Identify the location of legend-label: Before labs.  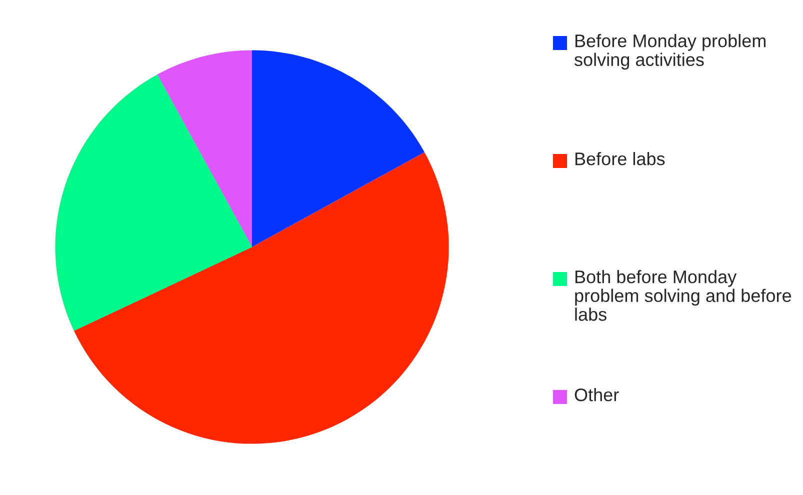
(620, 159).